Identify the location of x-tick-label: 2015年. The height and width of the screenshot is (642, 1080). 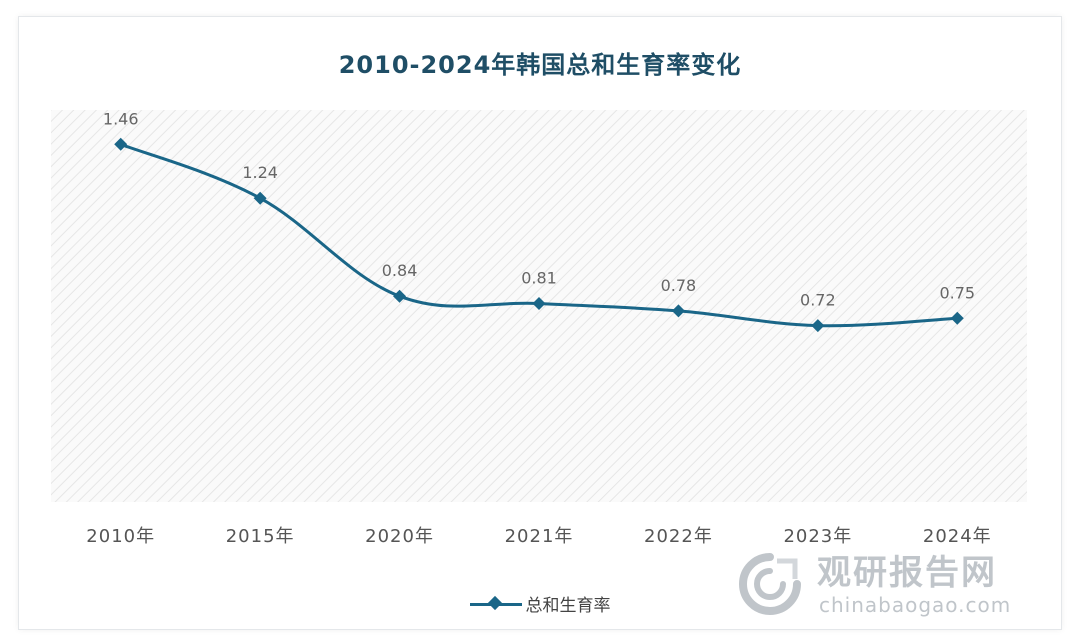
(260, 536).